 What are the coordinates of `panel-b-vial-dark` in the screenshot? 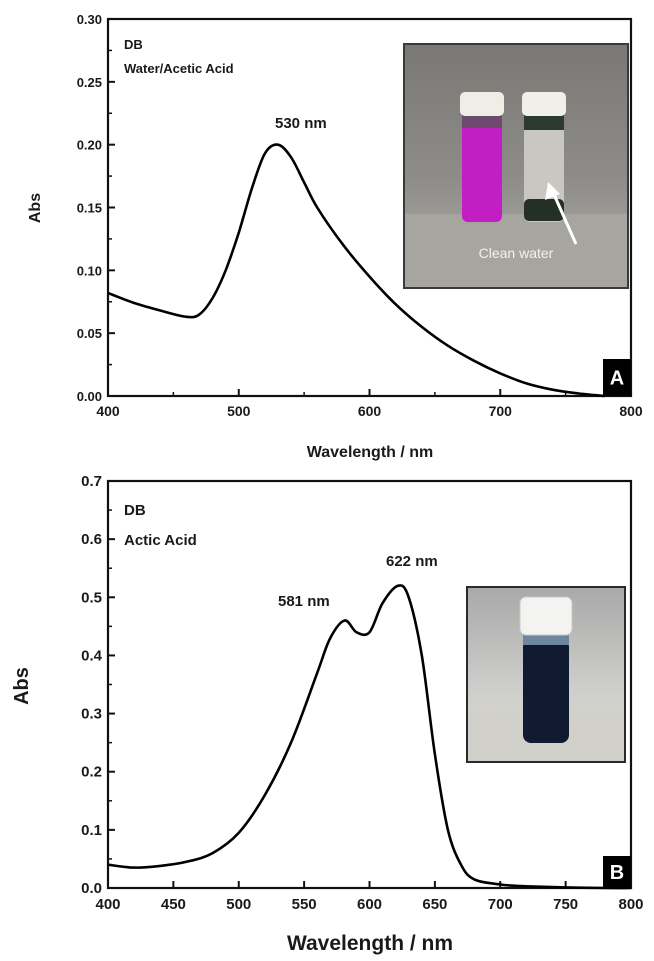 It's located at (546, 691).